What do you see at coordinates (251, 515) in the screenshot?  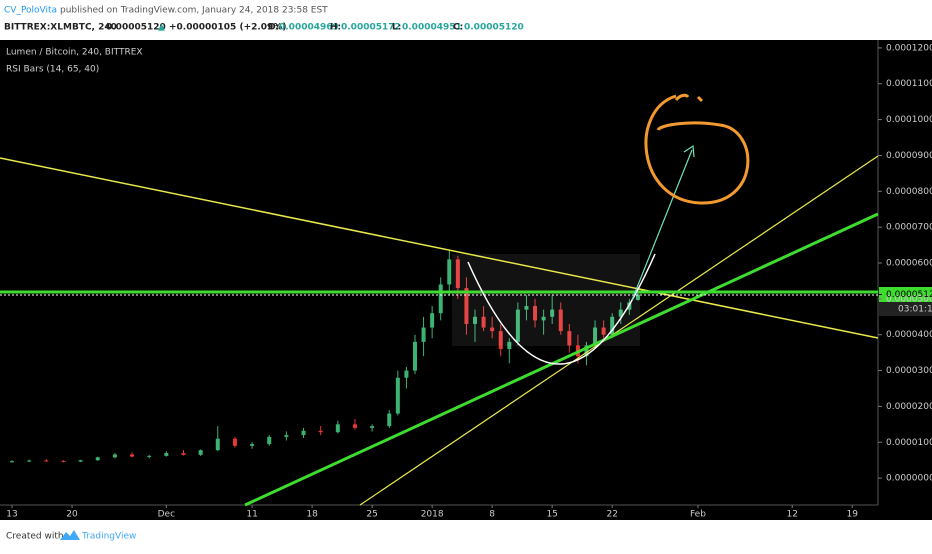 I see `x-tick-label: 11` at bounding box center [251, 515].